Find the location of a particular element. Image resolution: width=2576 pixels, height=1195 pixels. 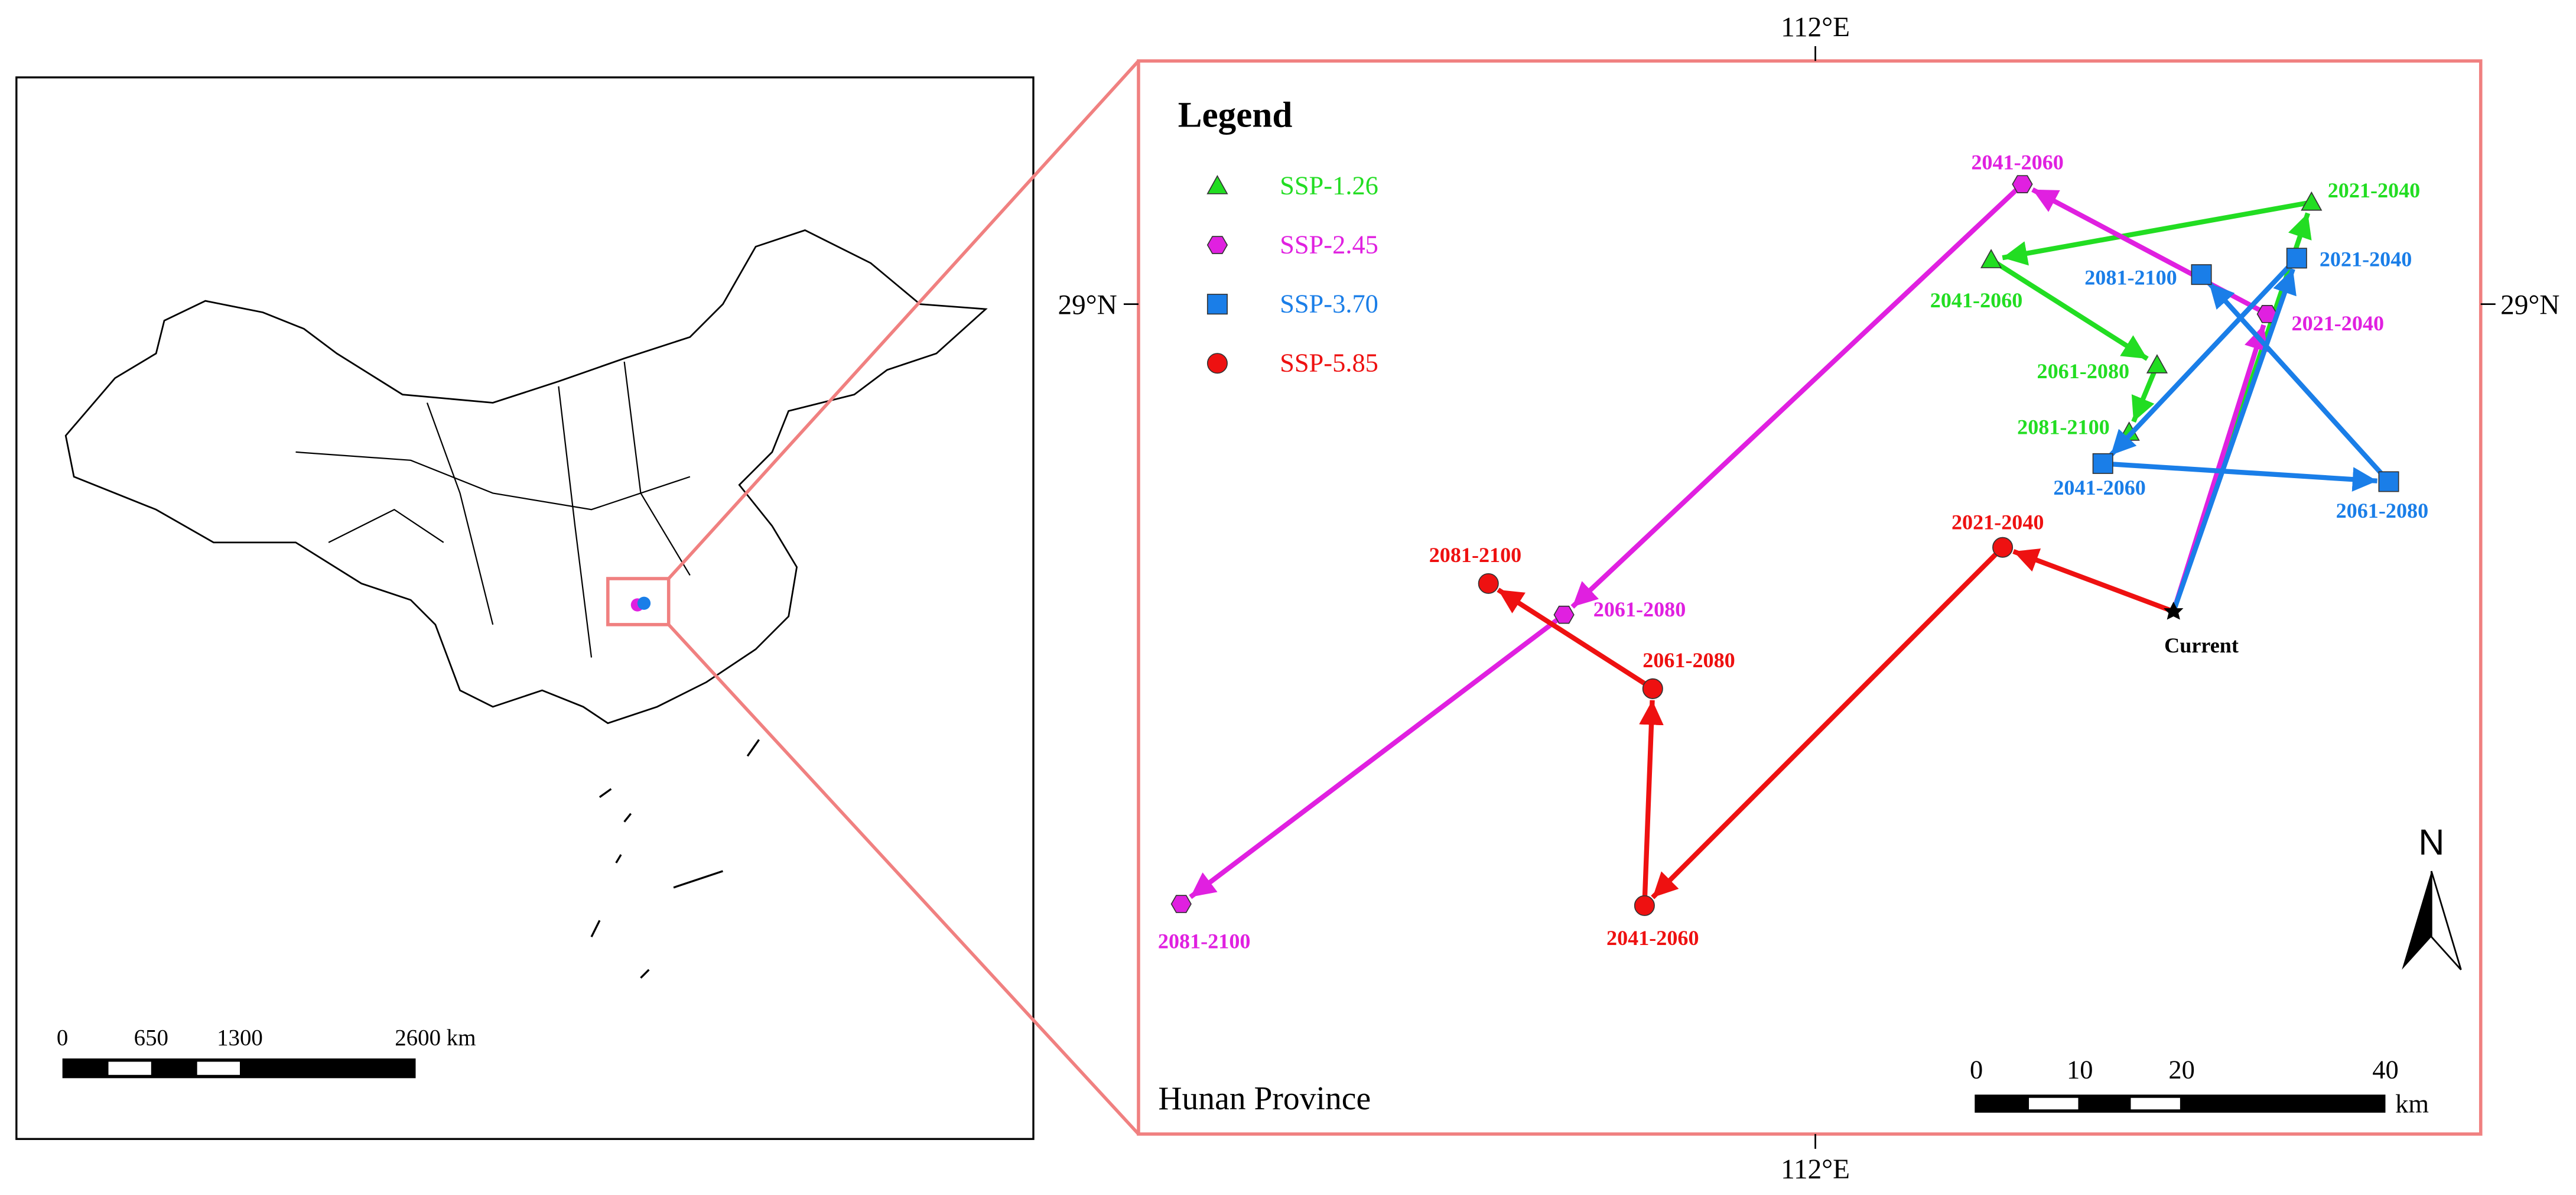

current-label: Current is located at coordinates (2201, 645).